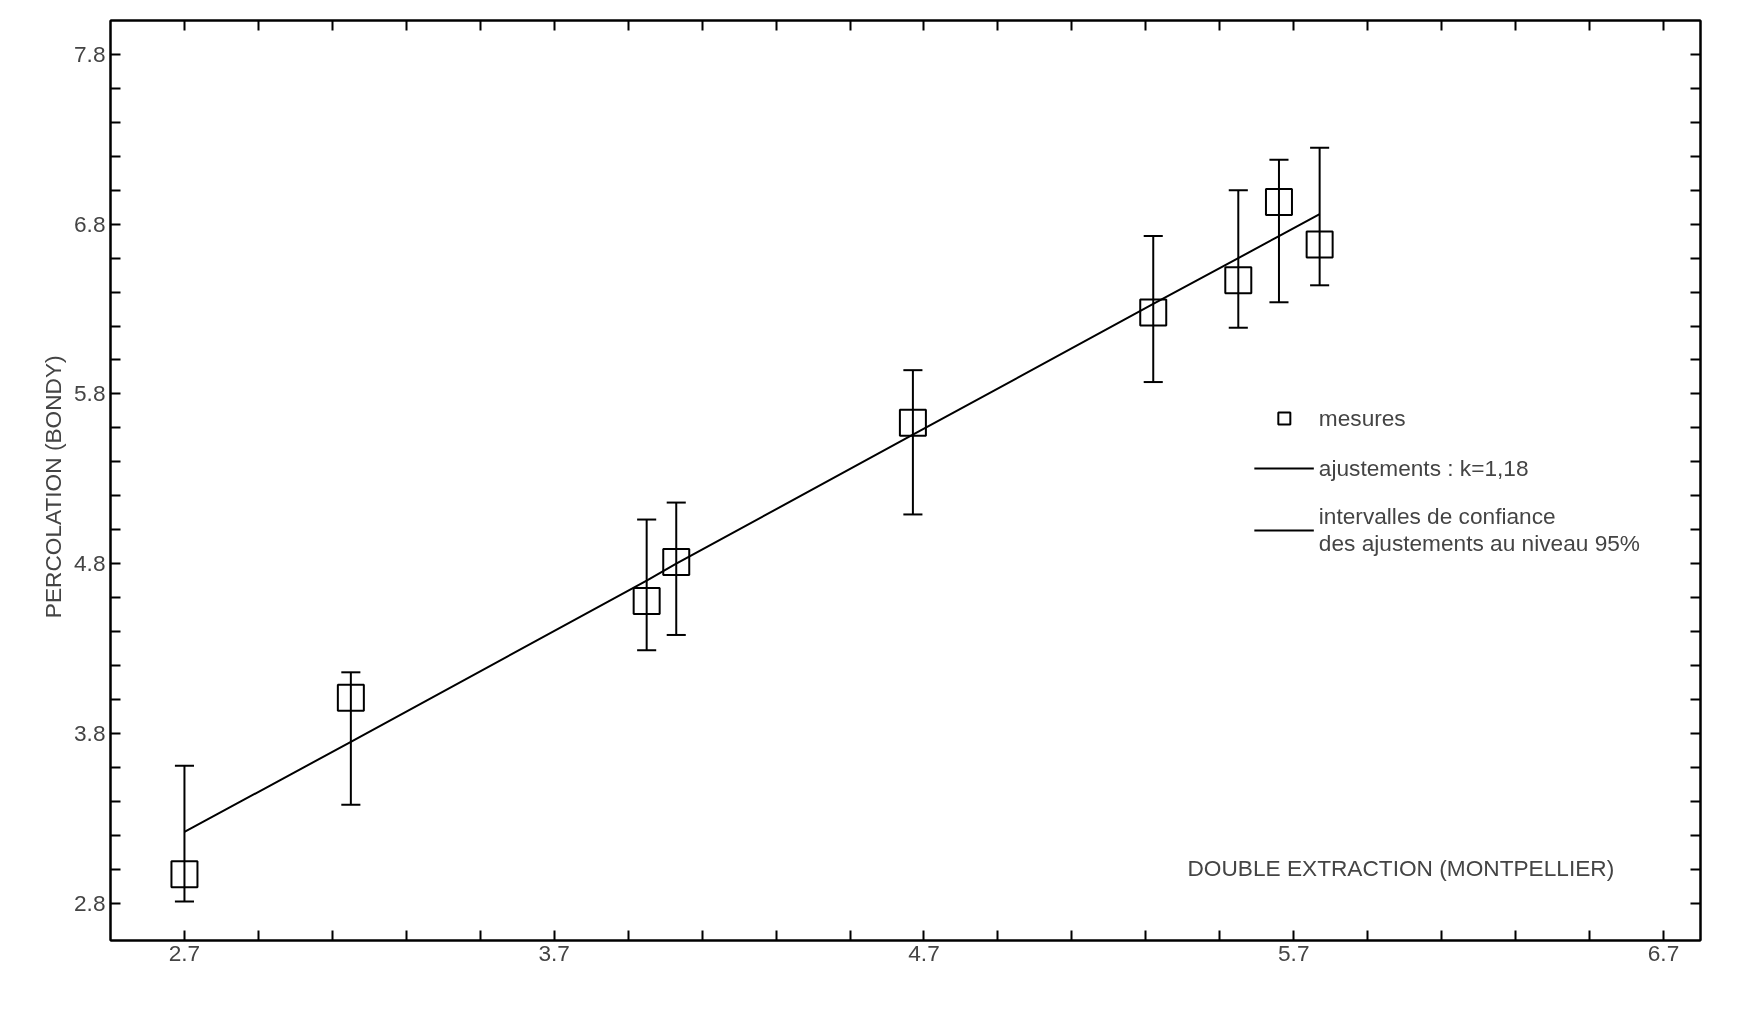  Describe the element at coordinates (90, 563) in the screenshot. I see `y-tick-label: 4.8` at that location.